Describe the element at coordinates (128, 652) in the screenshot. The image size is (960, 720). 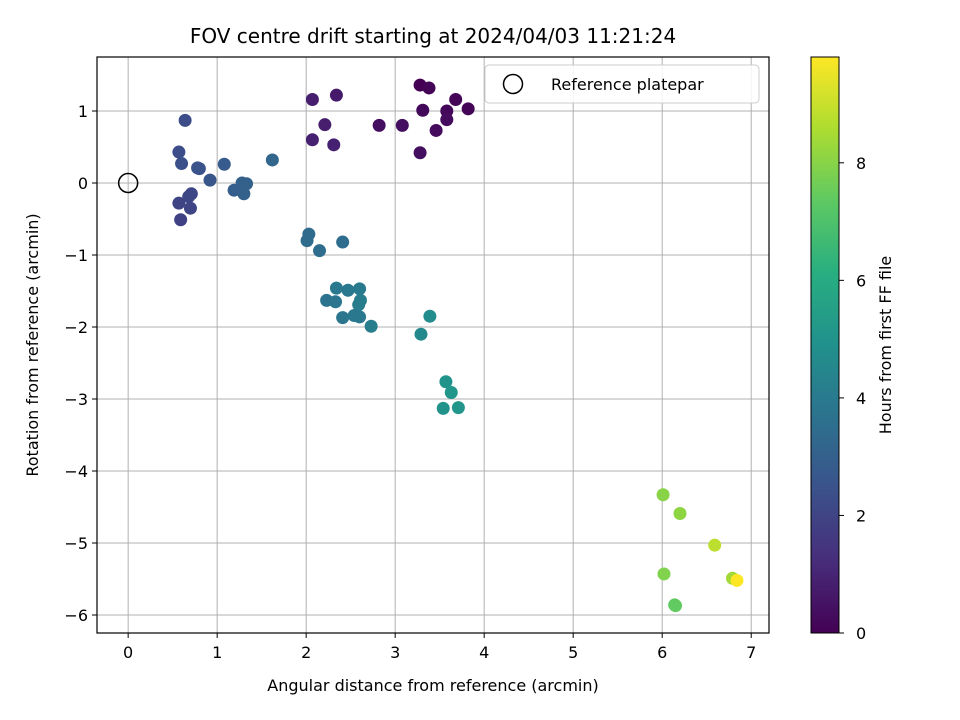
I see `x-tick-label: 0` at that location.